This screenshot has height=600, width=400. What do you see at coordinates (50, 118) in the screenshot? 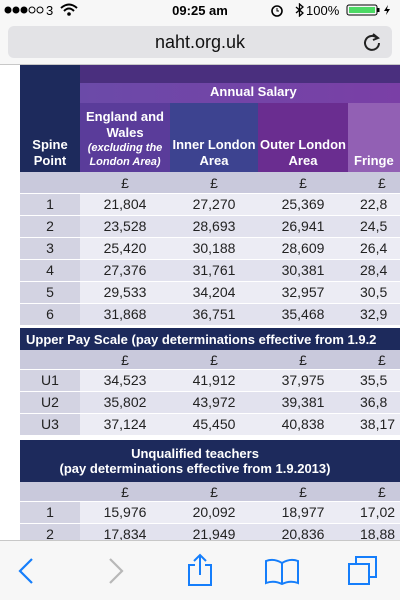
I see `column-header: Spine Point` at bounding box center [50, 118].